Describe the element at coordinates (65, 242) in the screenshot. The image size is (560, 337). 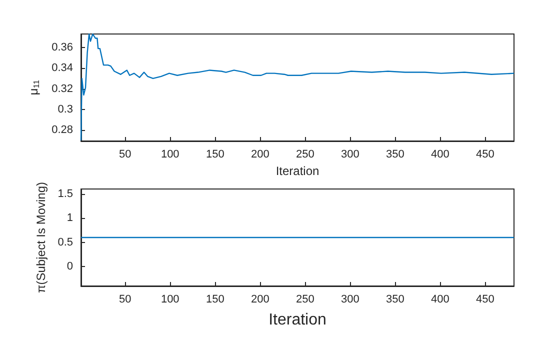
I see `y-tick-label: 0.5` at that location.